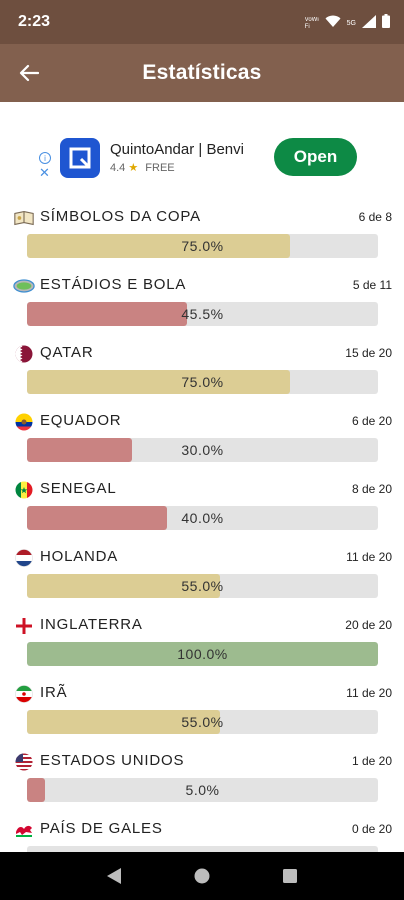 Image resolution: width=404 pixels, height=900 pixels. What do you see at coordinates (24, 626) in the screenshot?
I see `england-flag-icon` at bounding box center [24, 626].